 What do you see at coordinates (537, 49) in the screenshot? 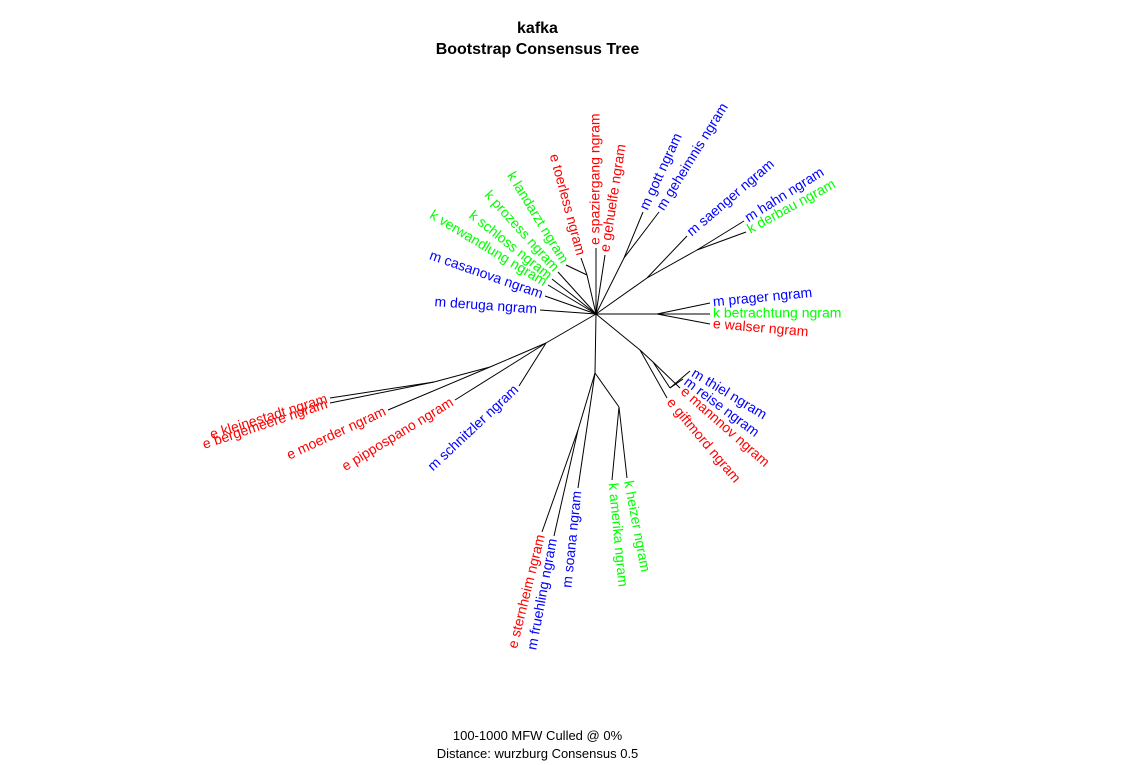
I see `title-line-2: Bootstrap Consensus Tree` at bounding box center [537, 49].